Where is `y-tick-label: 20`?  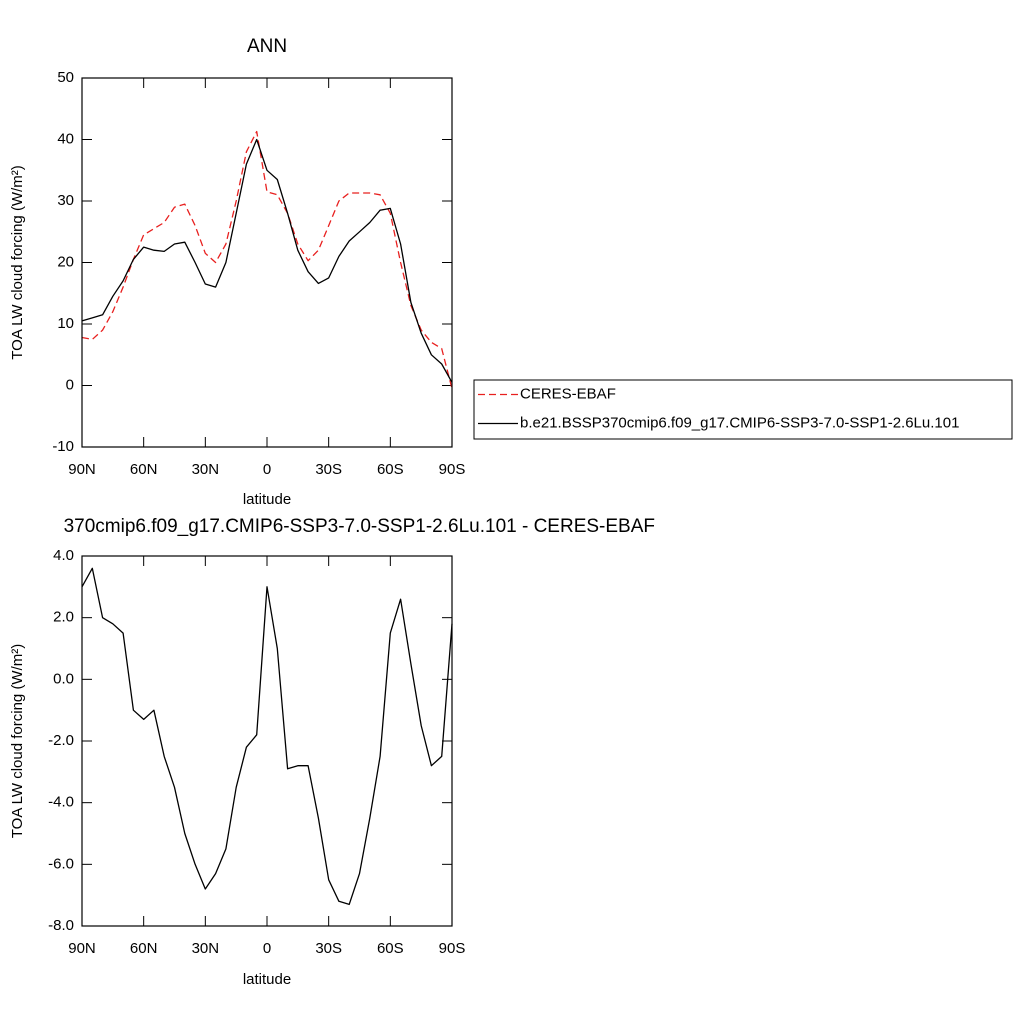
y-tick-label: 20 is located at coordinates (65, 261).